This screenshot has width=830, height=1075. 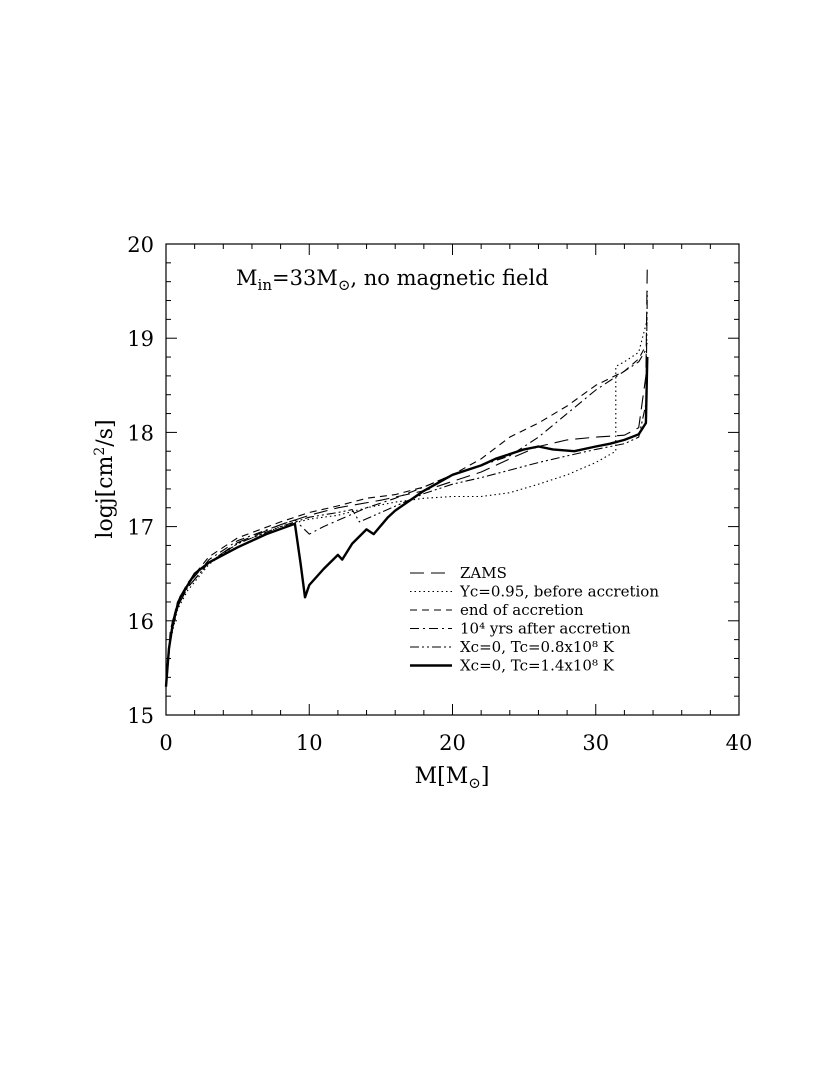 I want to click on legend-label-1: Yc=0.95, before accretion, so click(x=559, y=592).